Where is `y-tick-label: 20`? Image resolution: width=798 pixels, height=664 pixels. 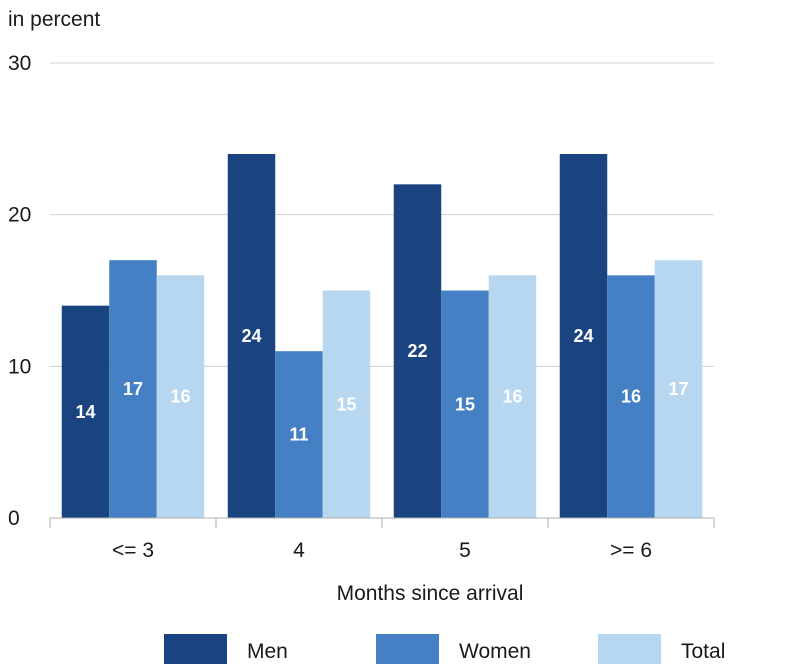 y-tick-label: 20 is located at coordinates (19, 215).